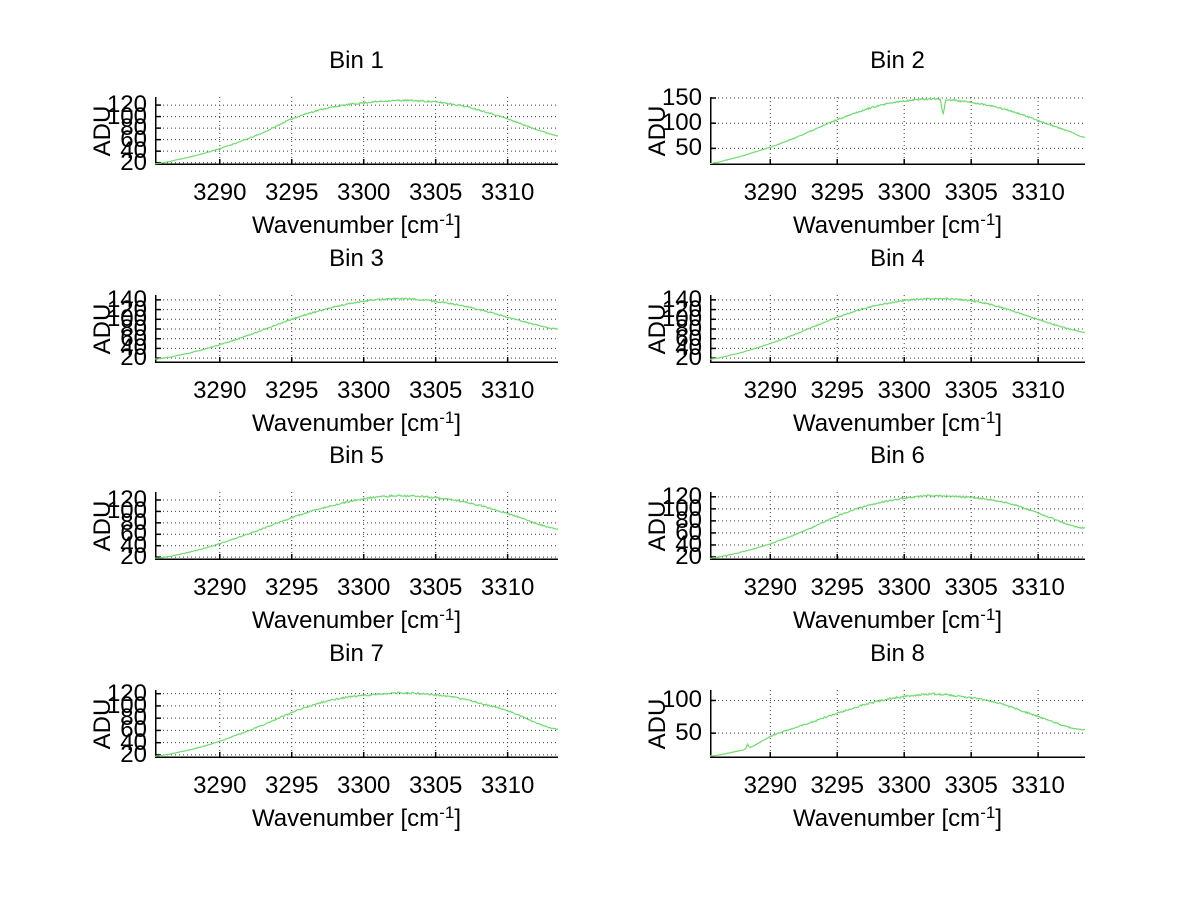 Image resolution: width=1200 pixels, height=901 pixels. I want to click on subplot-title: Bin 5, so click(356, 455).